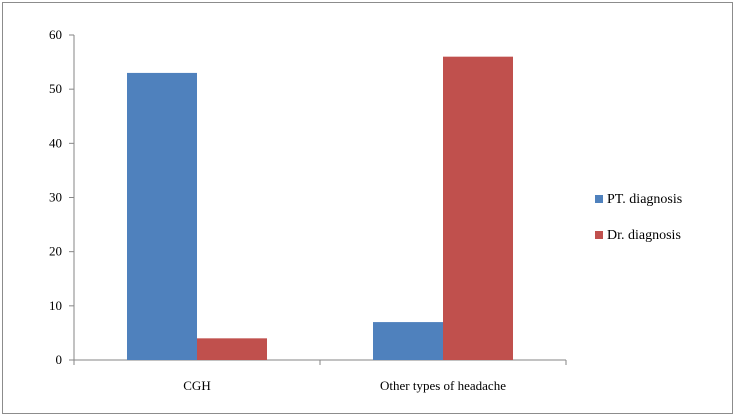  I want to click on legend-label: Dr. diagnosis, so click(644, 235).